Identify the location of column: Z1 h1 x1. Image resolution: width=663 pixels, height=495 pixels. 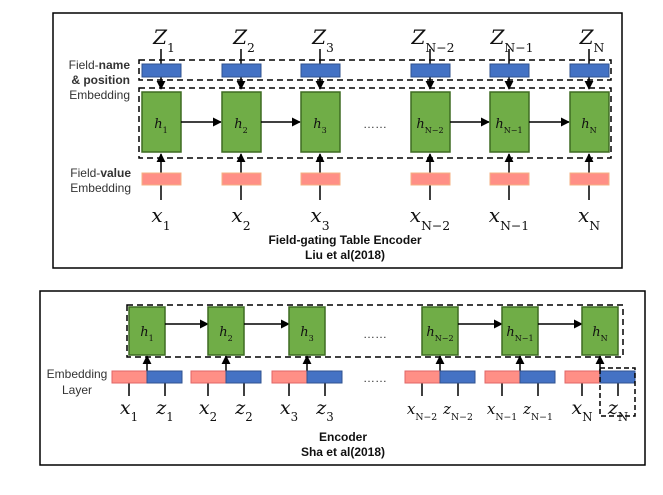
(181, 129).